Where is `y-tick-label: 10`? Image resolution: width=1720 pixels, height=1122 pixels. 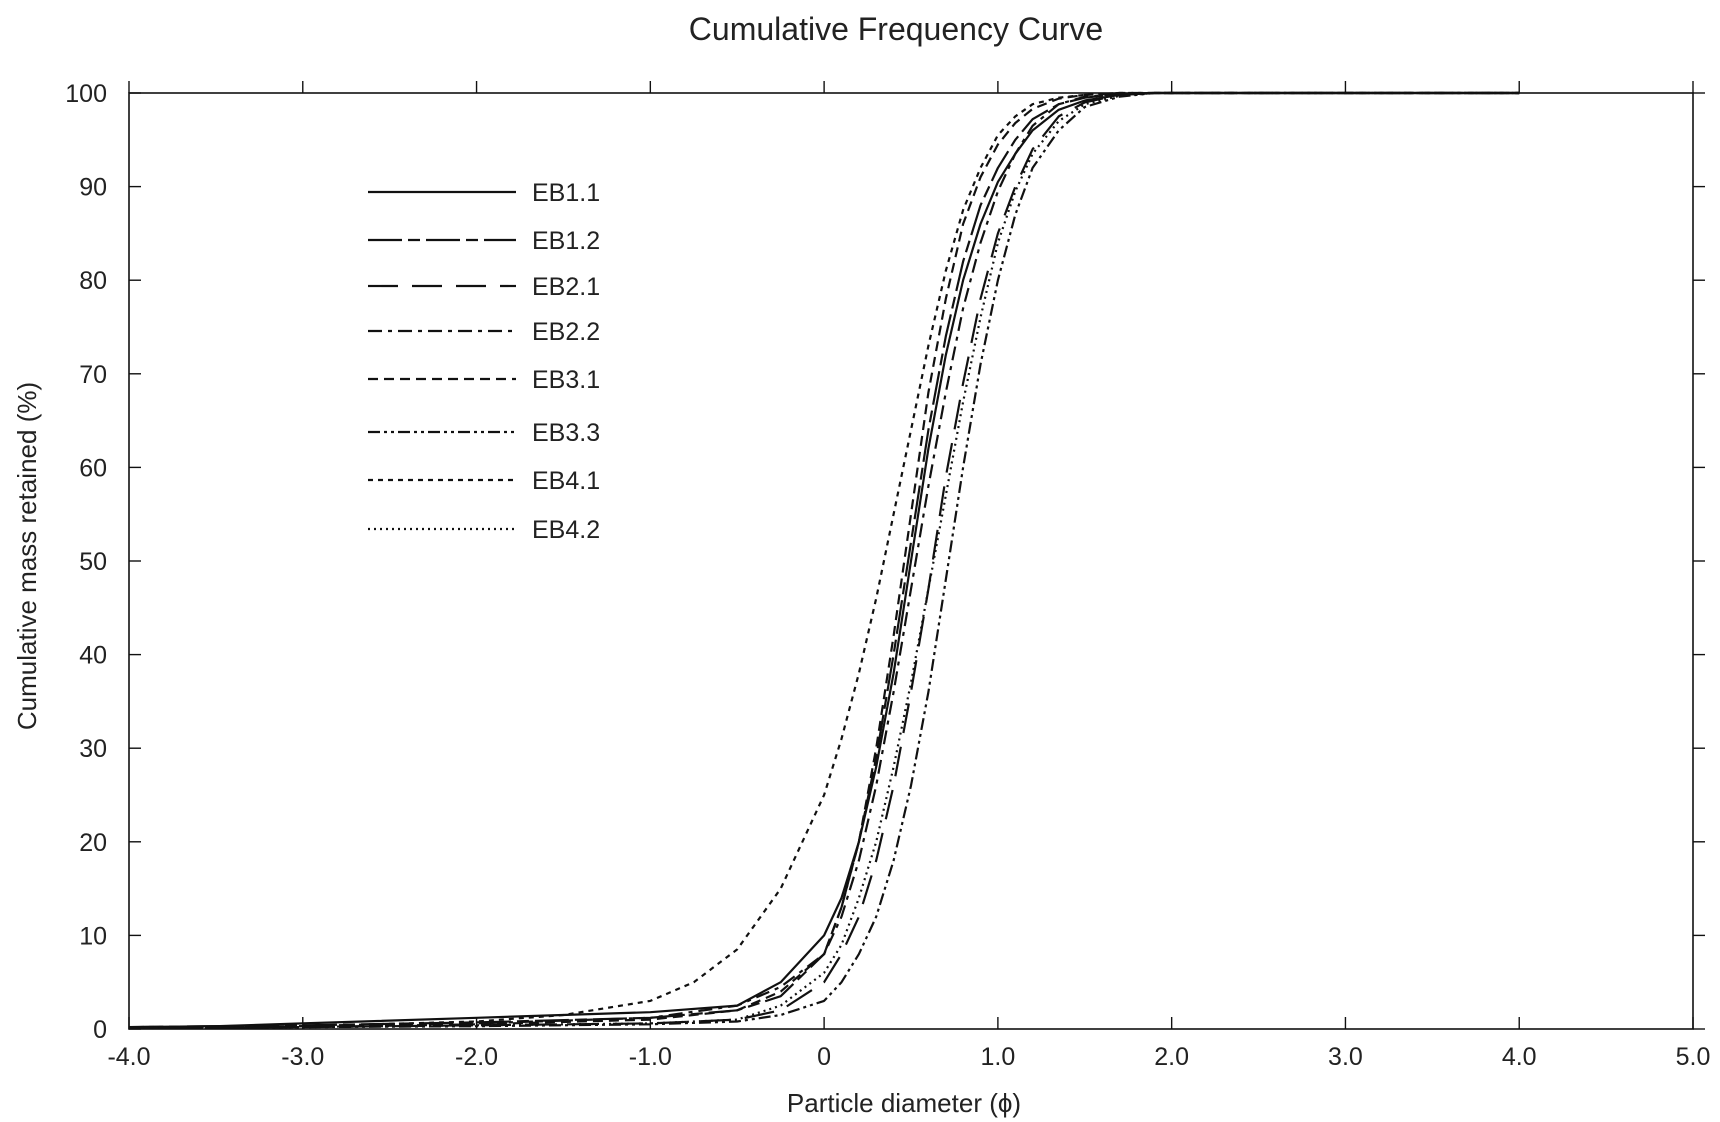
y-tick-label: 10 is located at coordinates (93, 936).